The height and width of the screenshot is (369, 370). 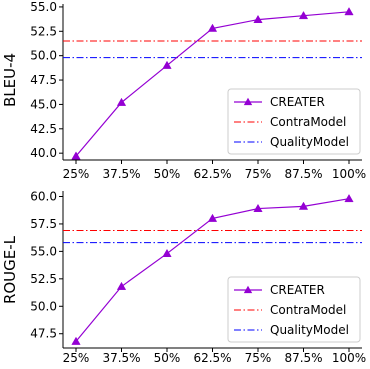 What do you see at coordinates (43, 196) in the screenshot?
I see `y-tick-label: 60.0` at bounding box center [43, 196].